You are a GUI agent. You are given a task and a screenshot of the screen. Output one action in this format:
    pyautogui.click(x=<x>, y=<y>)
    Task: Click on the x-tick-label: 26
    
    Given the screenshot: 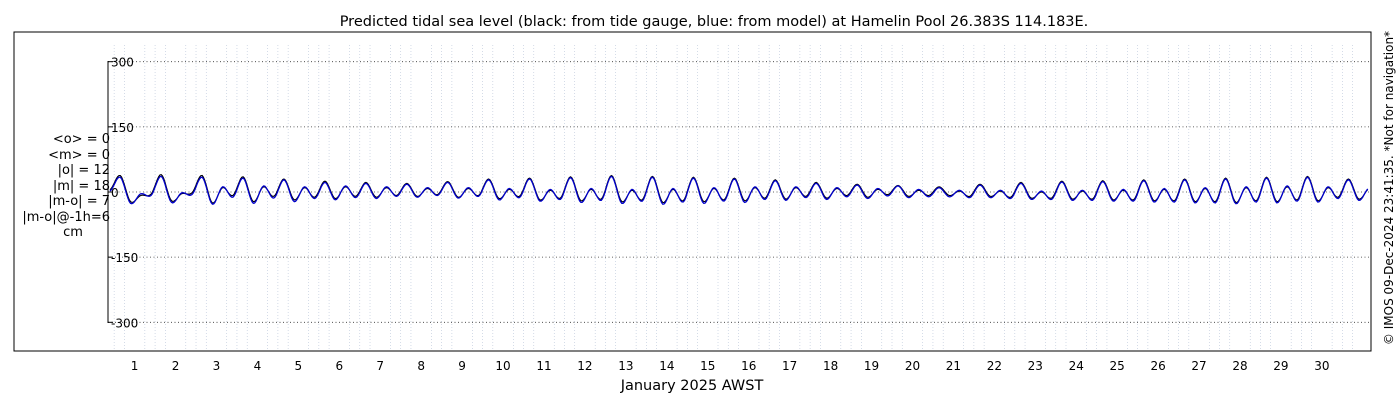 What is the action you would take?
    pyautogui.click(x=1157, y=366)
    